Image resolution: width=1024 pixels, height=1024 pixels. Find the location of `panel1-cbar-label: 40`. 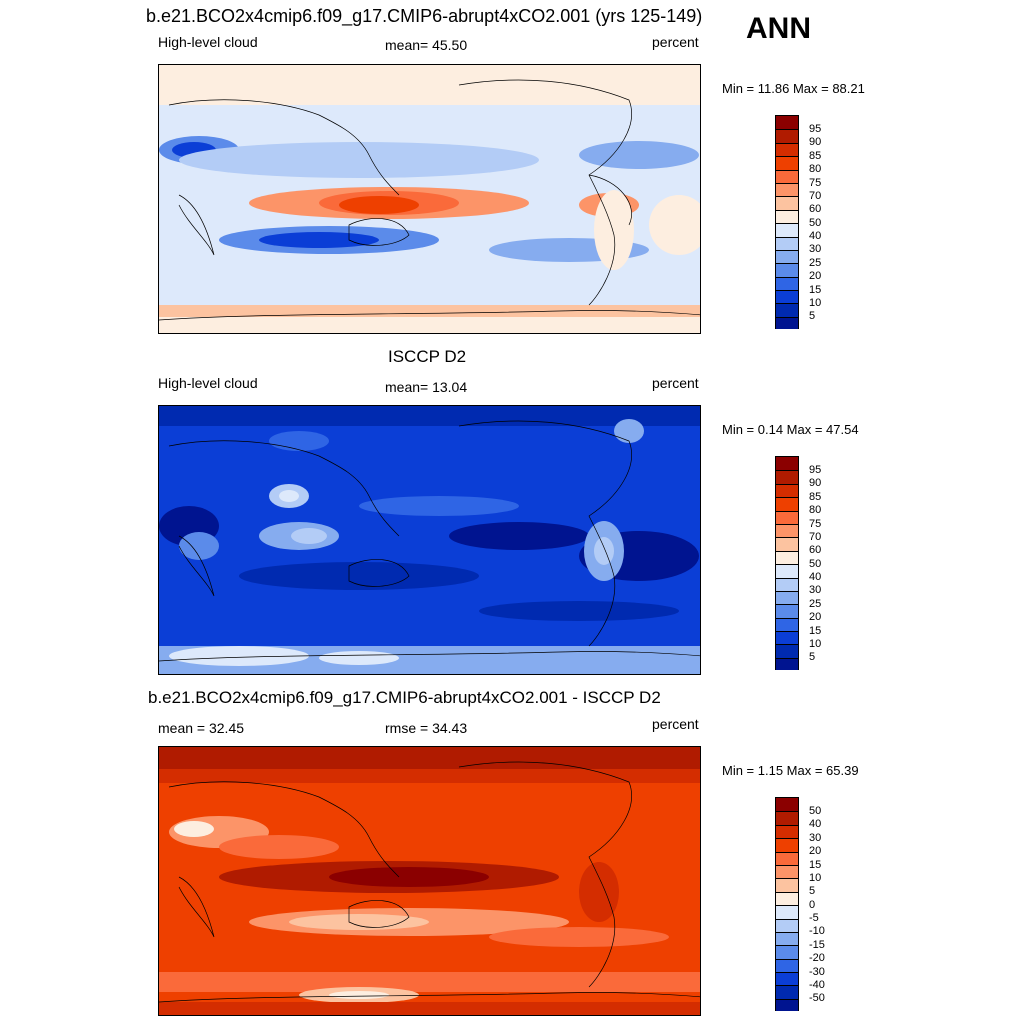

panel1-cbar-label: 40 is located at coordinates (815, 236).